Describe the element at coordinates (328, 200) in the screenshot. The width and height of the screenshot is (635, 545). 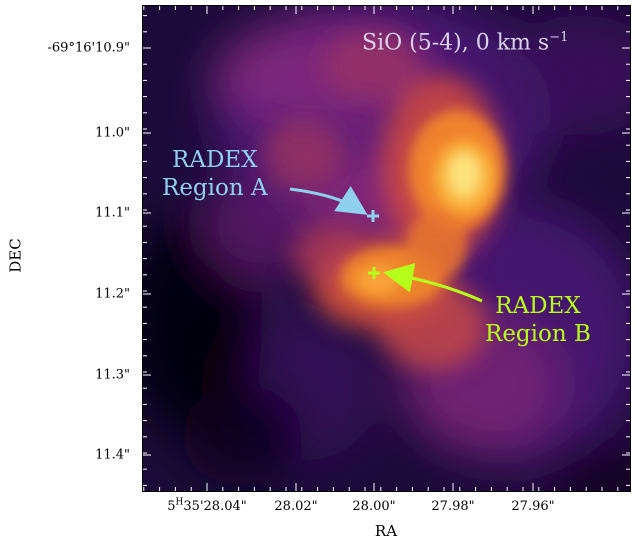
I see `region-a-arrow` at that location.